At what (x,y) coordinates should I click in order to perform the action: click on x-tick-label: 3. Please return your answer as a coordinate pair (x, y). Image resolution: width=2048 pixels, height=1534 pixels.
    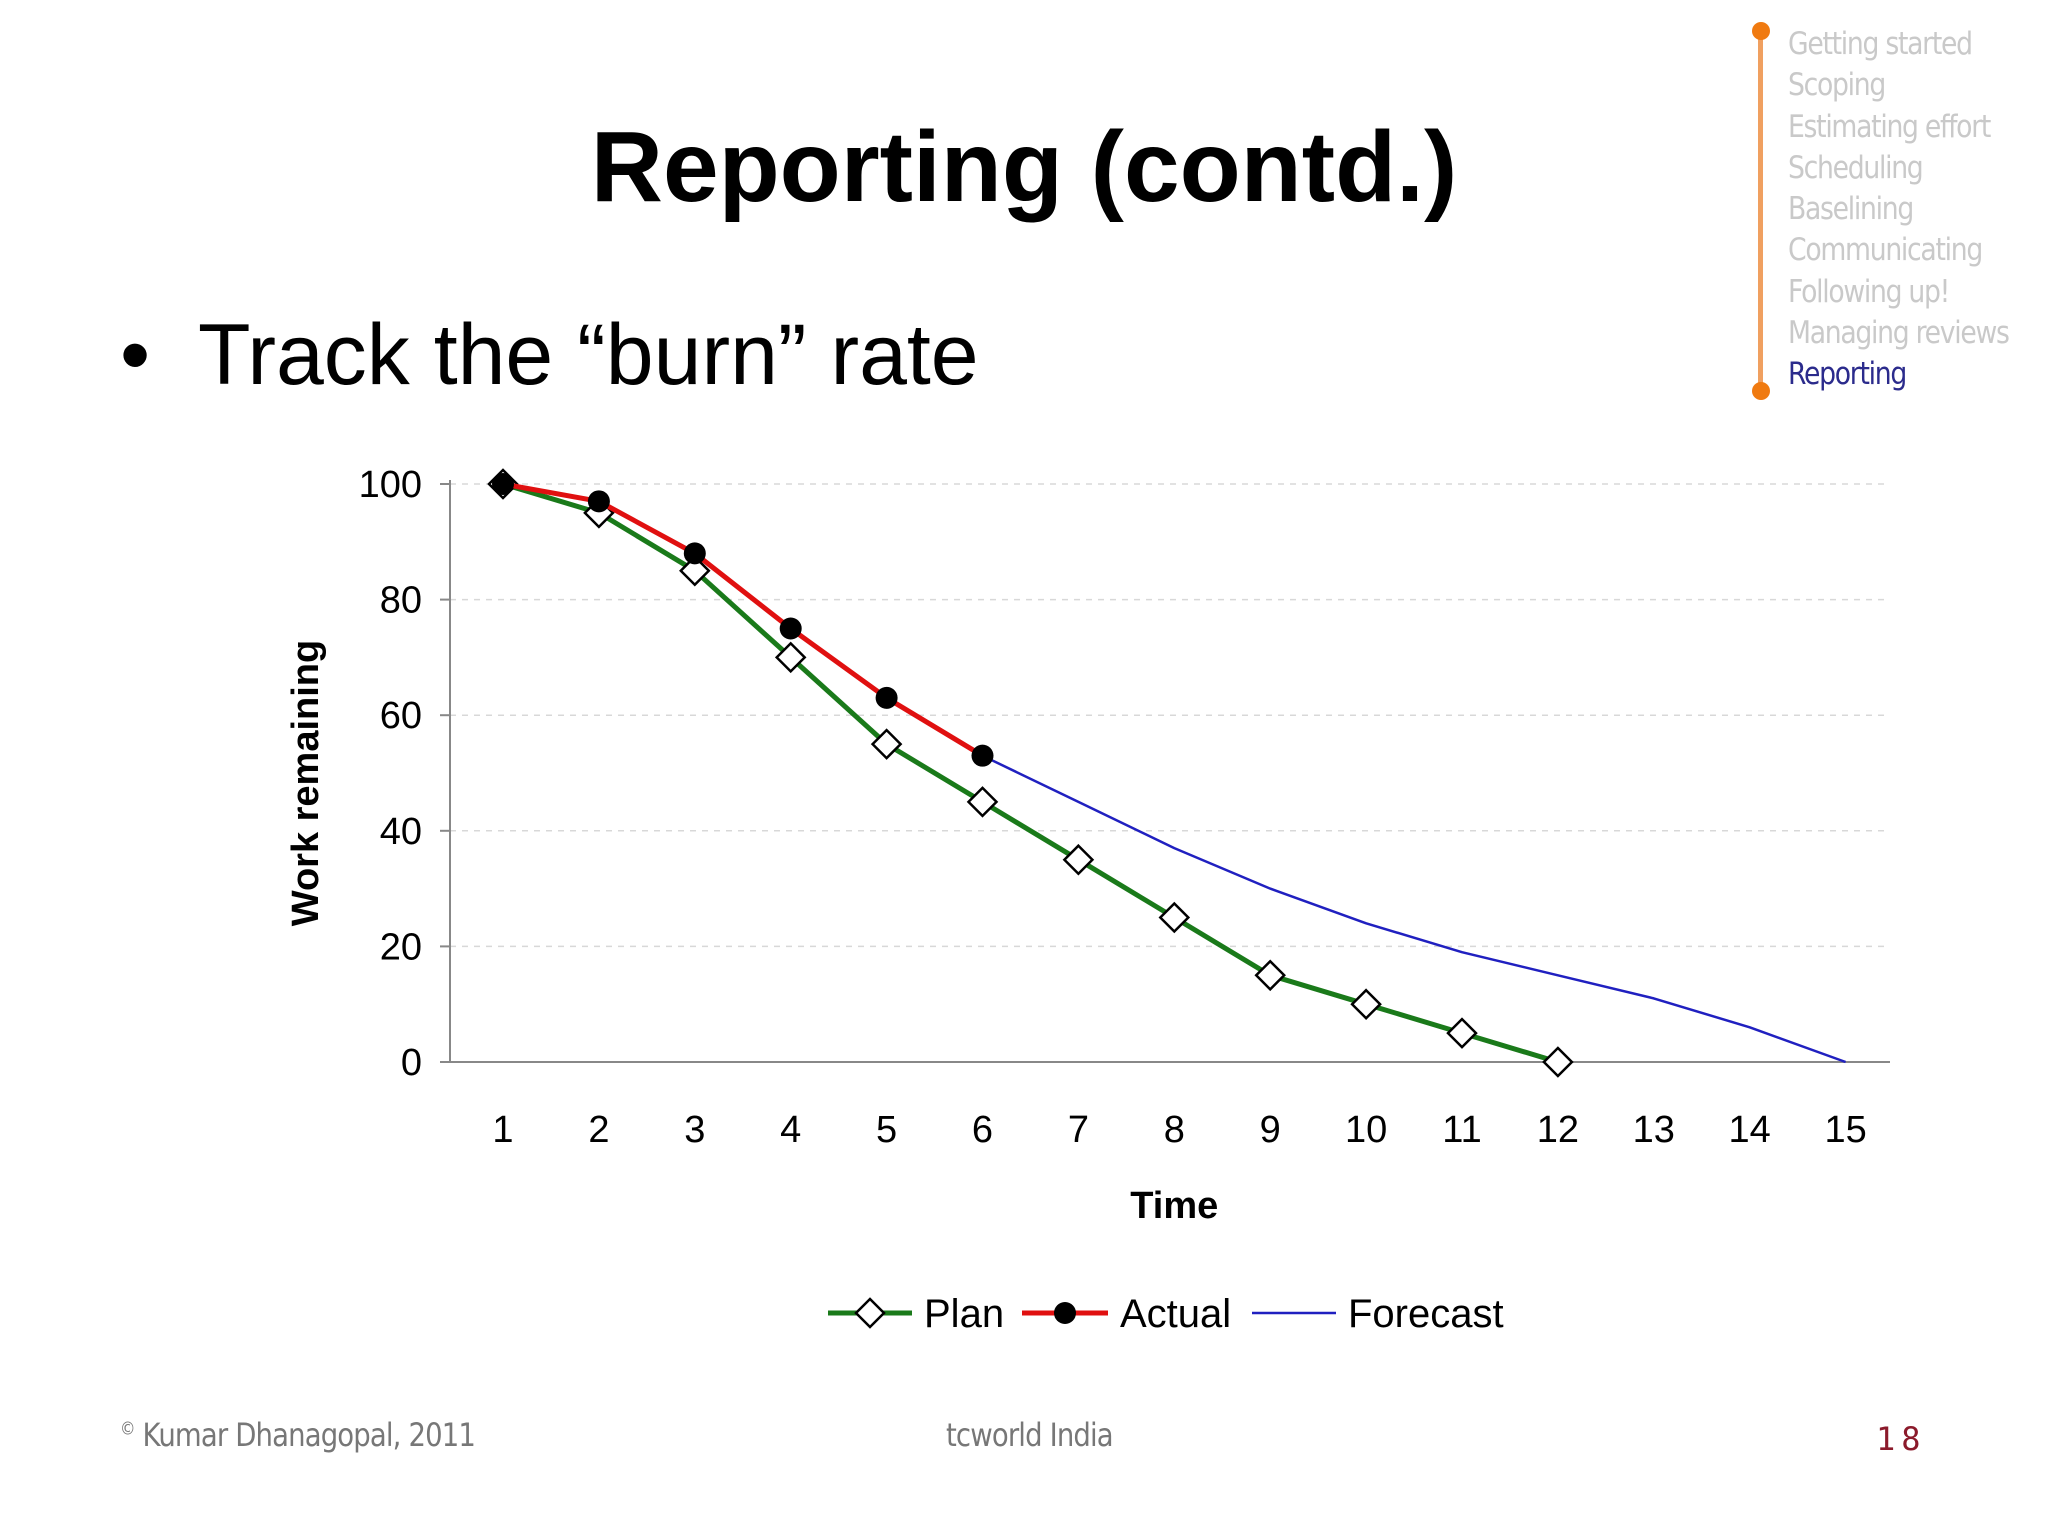
    Looking at the image, I should click on (694, 1130).